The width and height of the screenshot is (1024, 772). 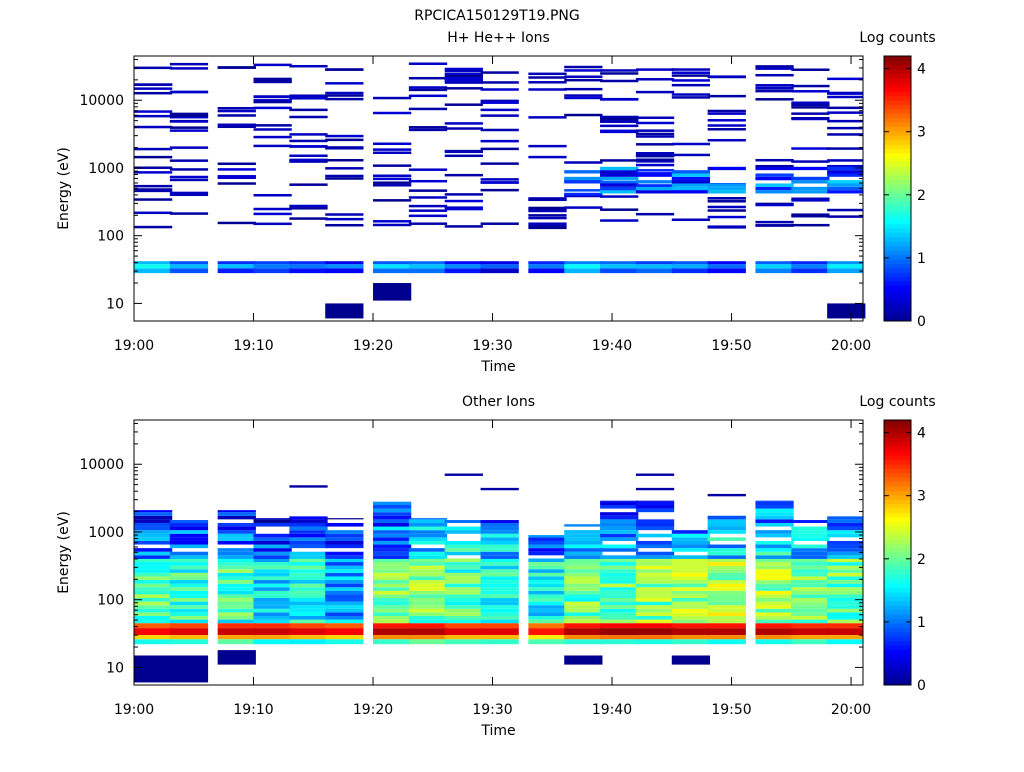 I want to click on y-tick-label: 1000, so click(x=106, y=533).